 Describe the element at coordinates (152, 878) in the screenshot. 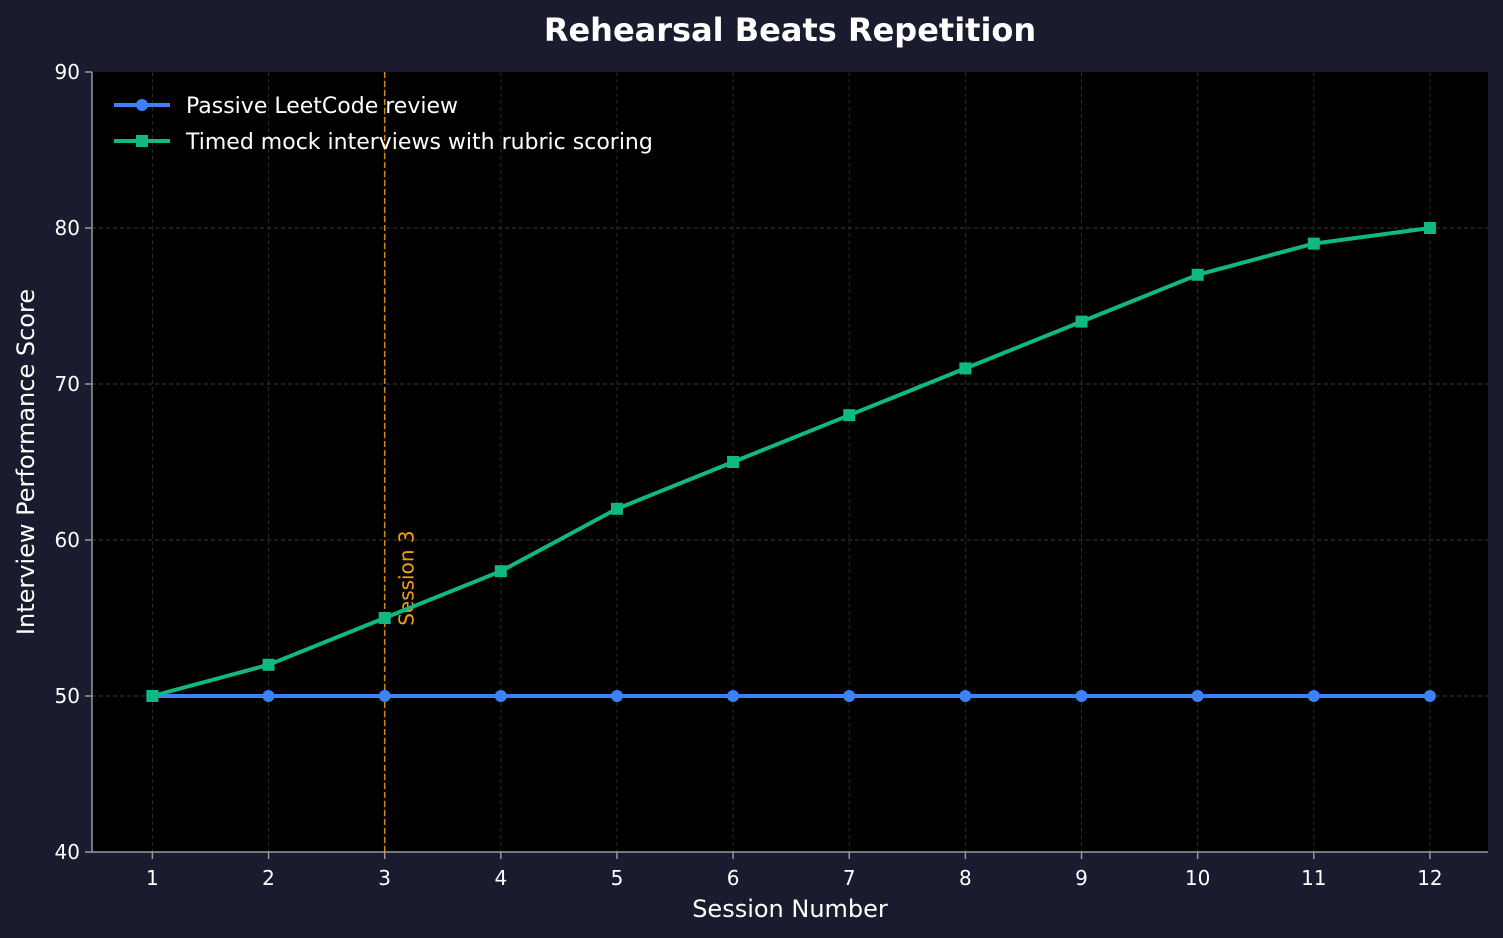

I see `x-tick-label: 1` at that location.